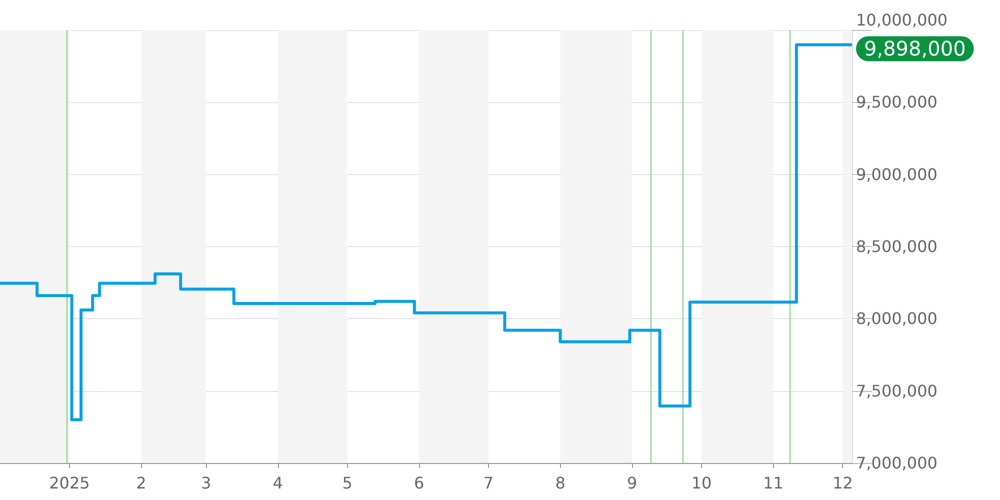 This screenshot has height=500, width=1000. Describe the element at coordinates (277, 483) in the screenshot. I see `x-tick-label: 4` at that location.